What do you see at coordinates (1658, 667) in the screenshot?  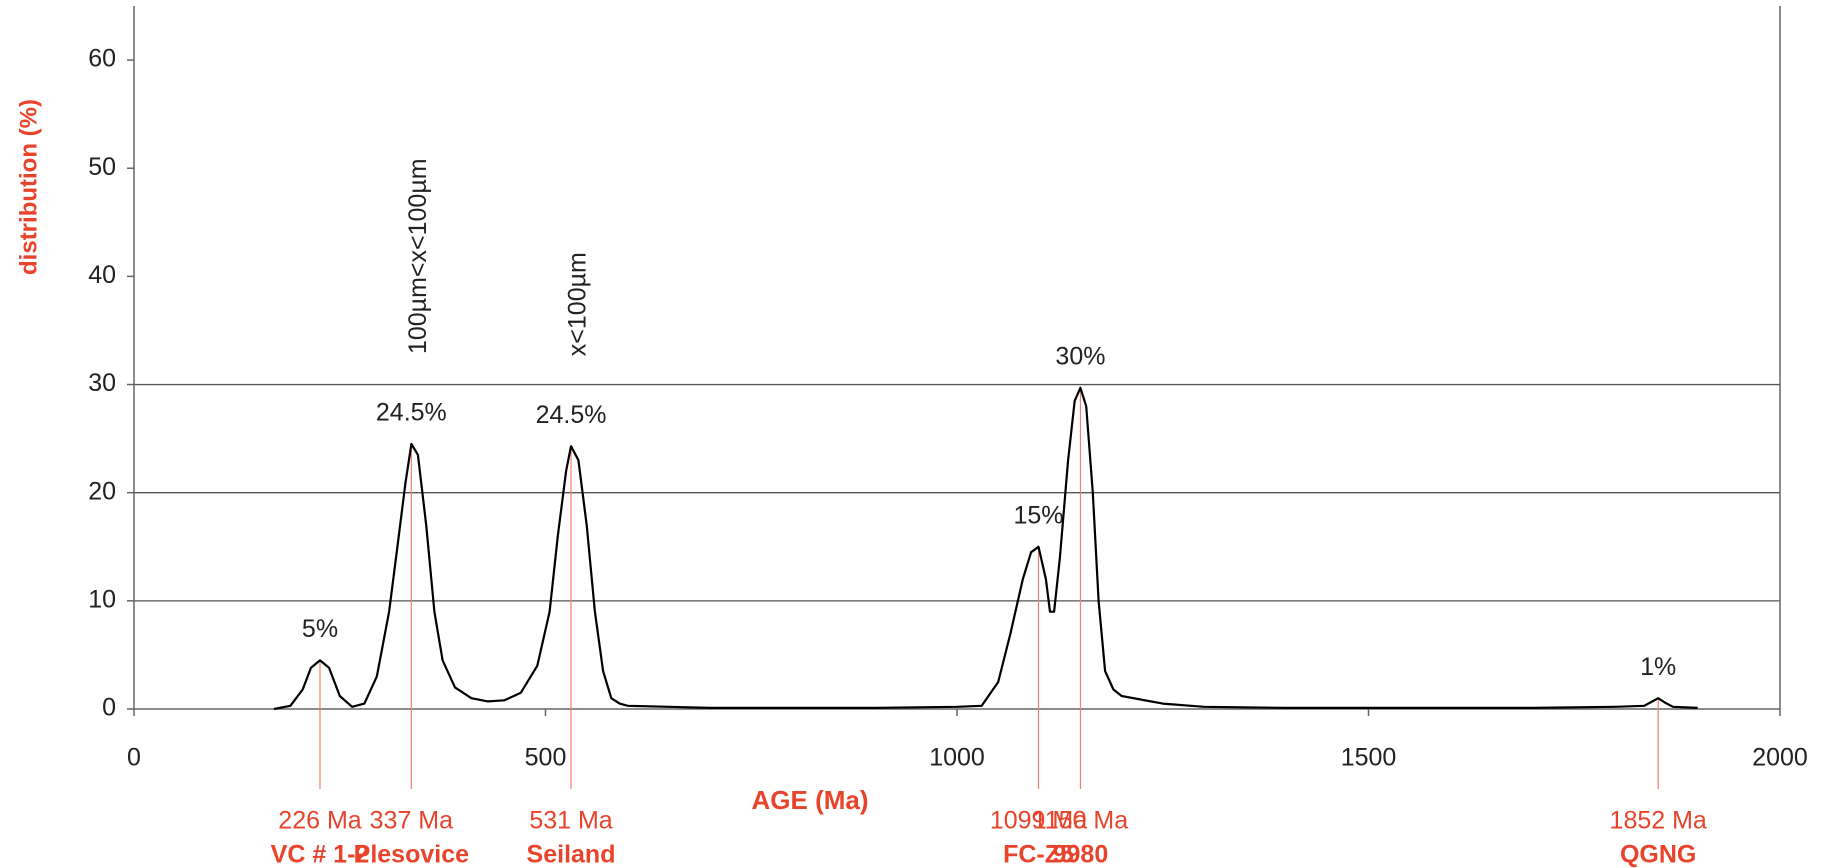 I see `peak-label: 1%` at bounding box center [1658, 667].